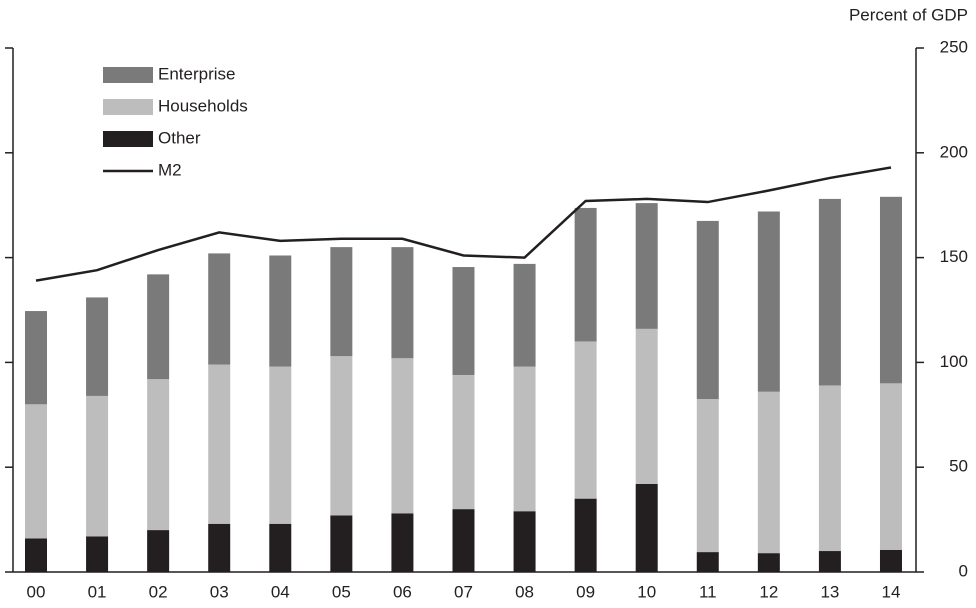 Image resolution: width=976 pixels, height=608 pixels. Describe the element at coordinates (402, 591) in the screenshot. I see `x-tick-label: 06` at that location.